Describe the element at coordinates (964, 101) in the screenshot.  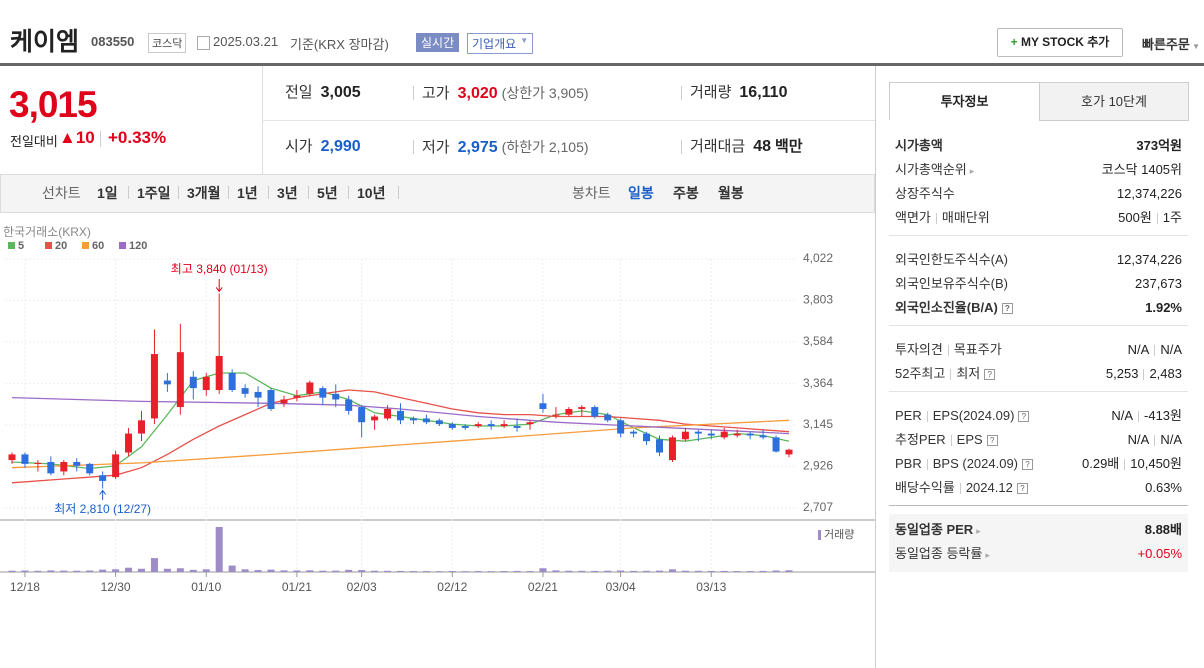
I see `side-tab: 투자정보` at that location.